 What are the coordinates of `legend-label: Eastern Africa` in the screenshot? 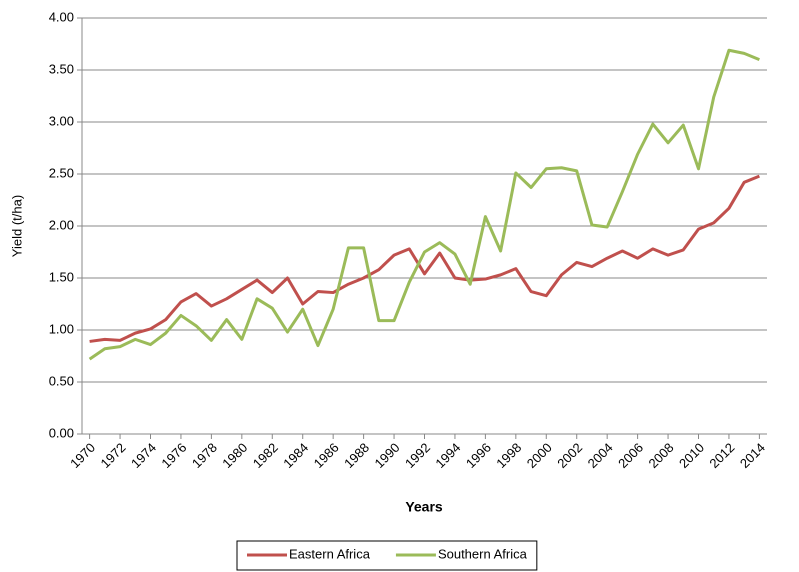 It's located at (330, 553).